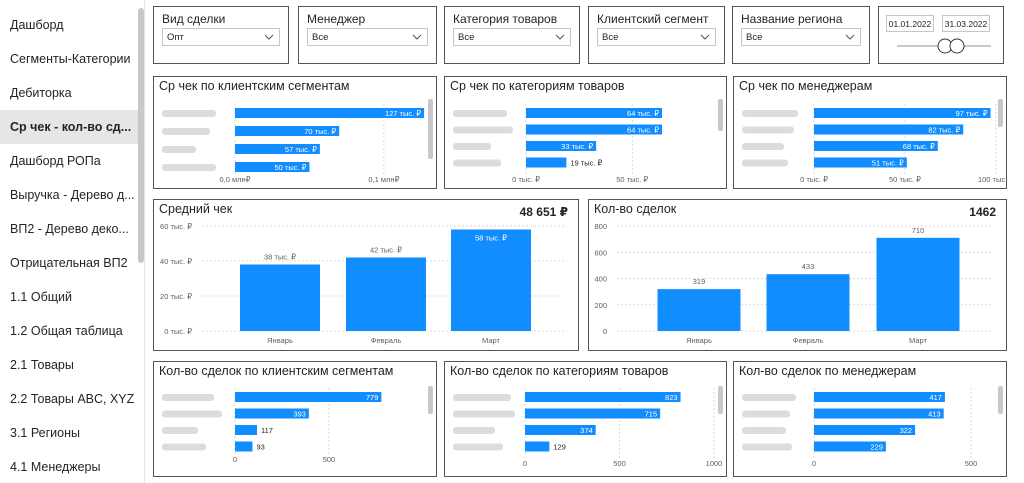 This screenshot has height=483, width=1024. I want to click on date-end-input: 31.03.2022, so click(966, 23).